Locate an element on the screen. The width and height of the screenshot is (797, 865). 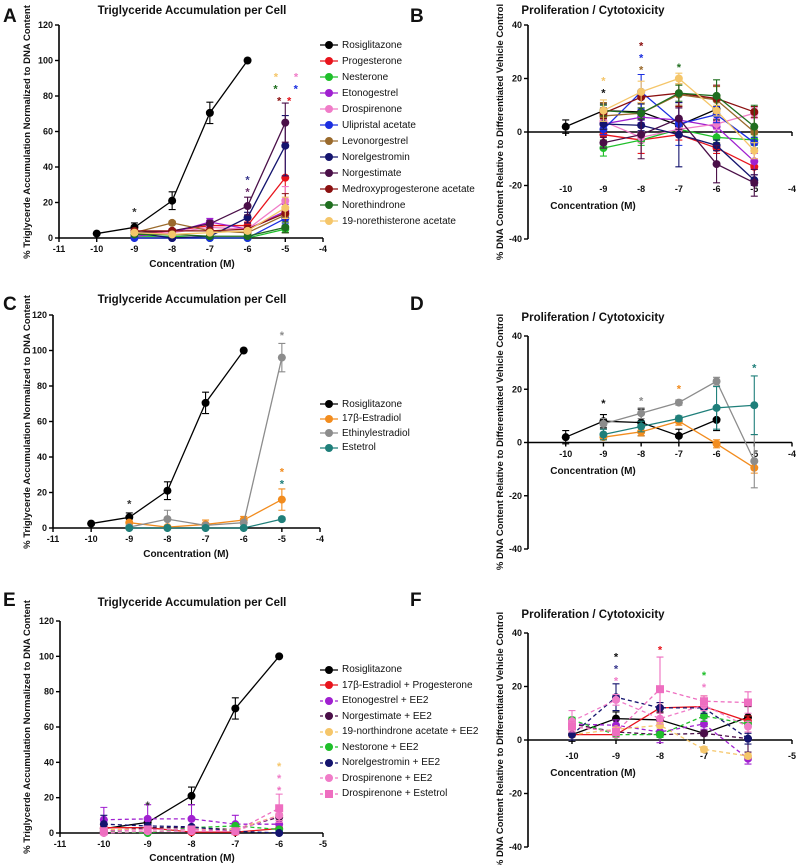
legend-label: Progesterone is located at coordinates (372, 61).